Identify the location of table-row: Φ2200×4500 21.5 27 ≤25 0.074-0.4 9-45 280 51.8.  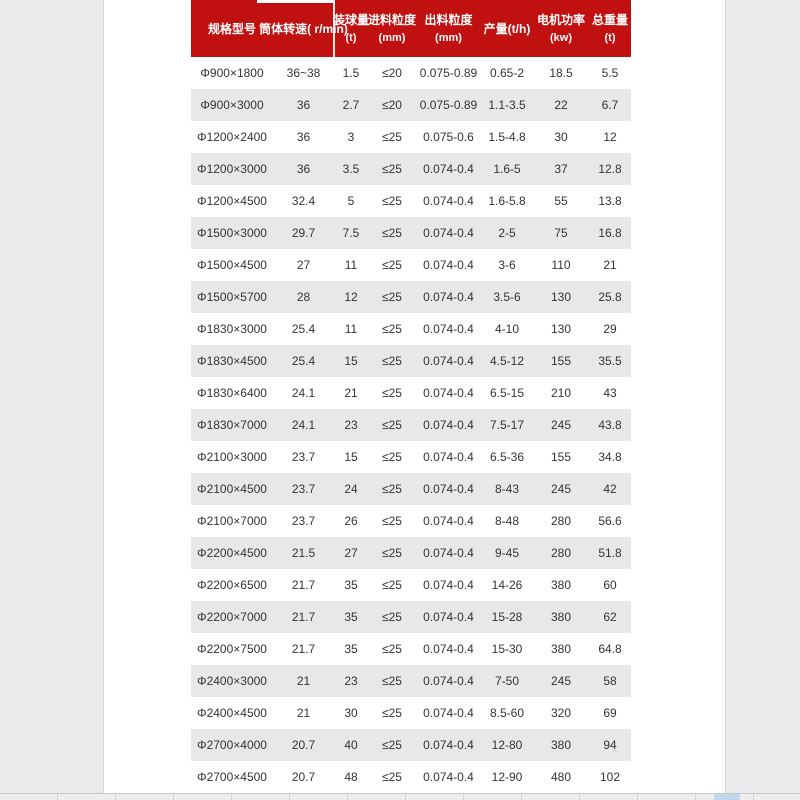
(411, 553).